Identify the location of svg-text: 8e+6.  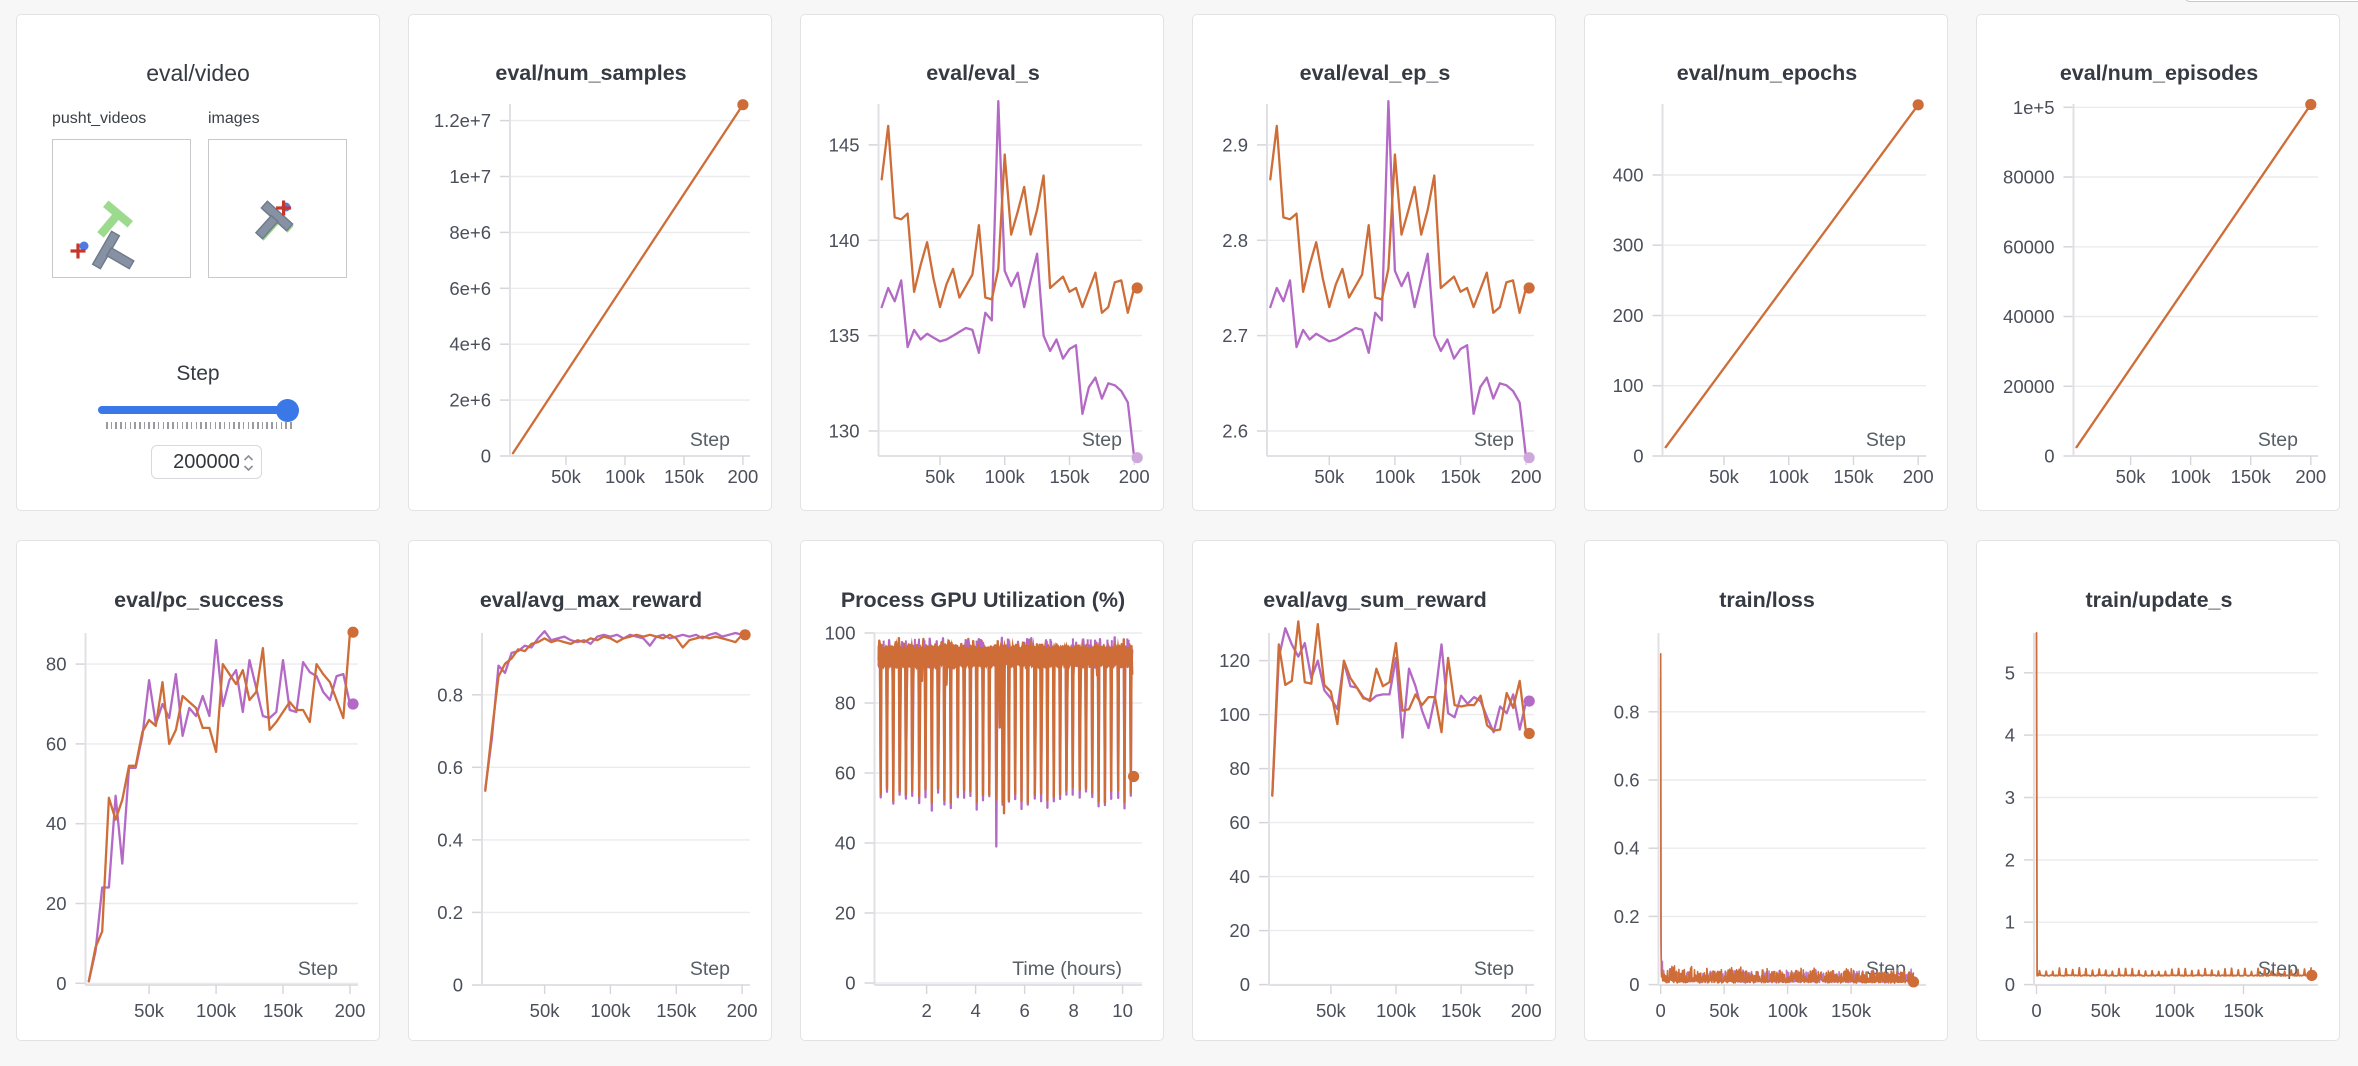
(470, 232).